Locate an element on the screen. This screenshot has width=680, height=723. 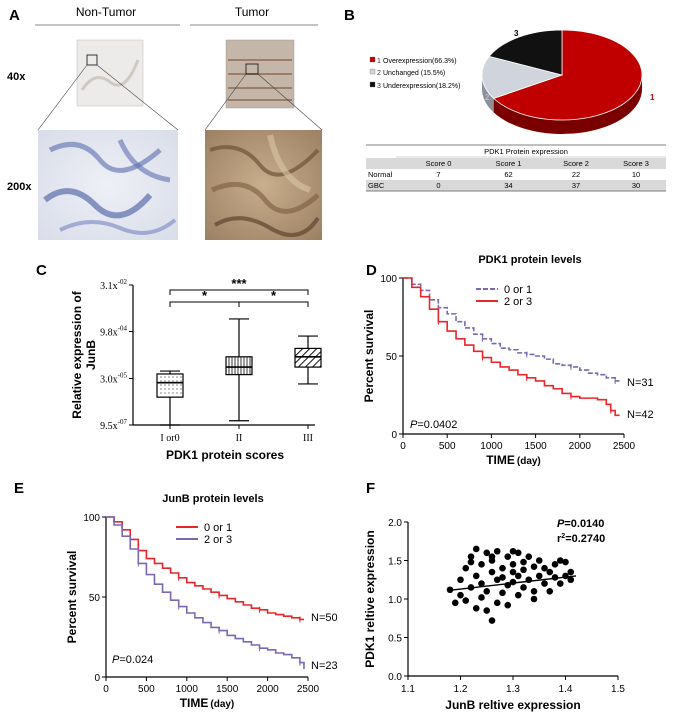
f-fit-line is located at coordinates (512, 583).